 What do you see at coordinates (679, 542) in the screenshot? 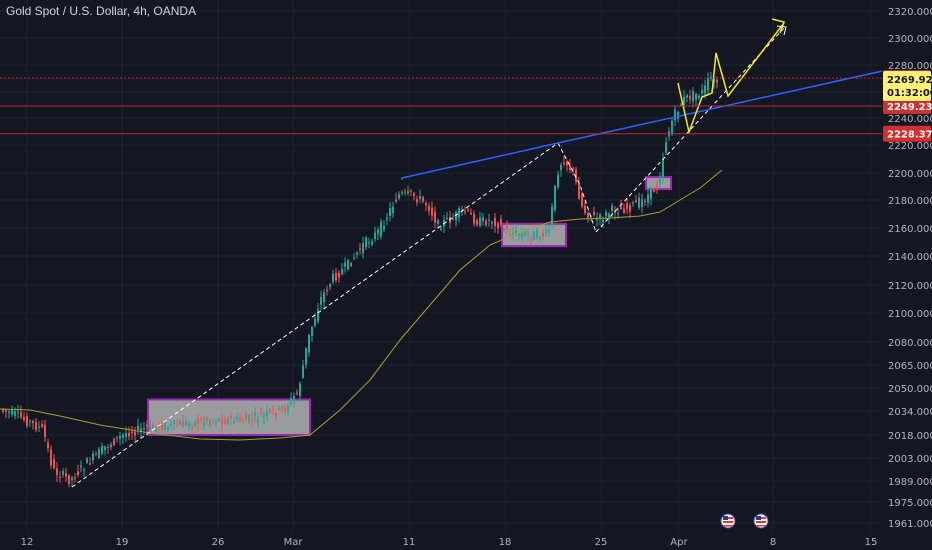
I see `time-tick-label: Apr` at bounding box center [679, 542].